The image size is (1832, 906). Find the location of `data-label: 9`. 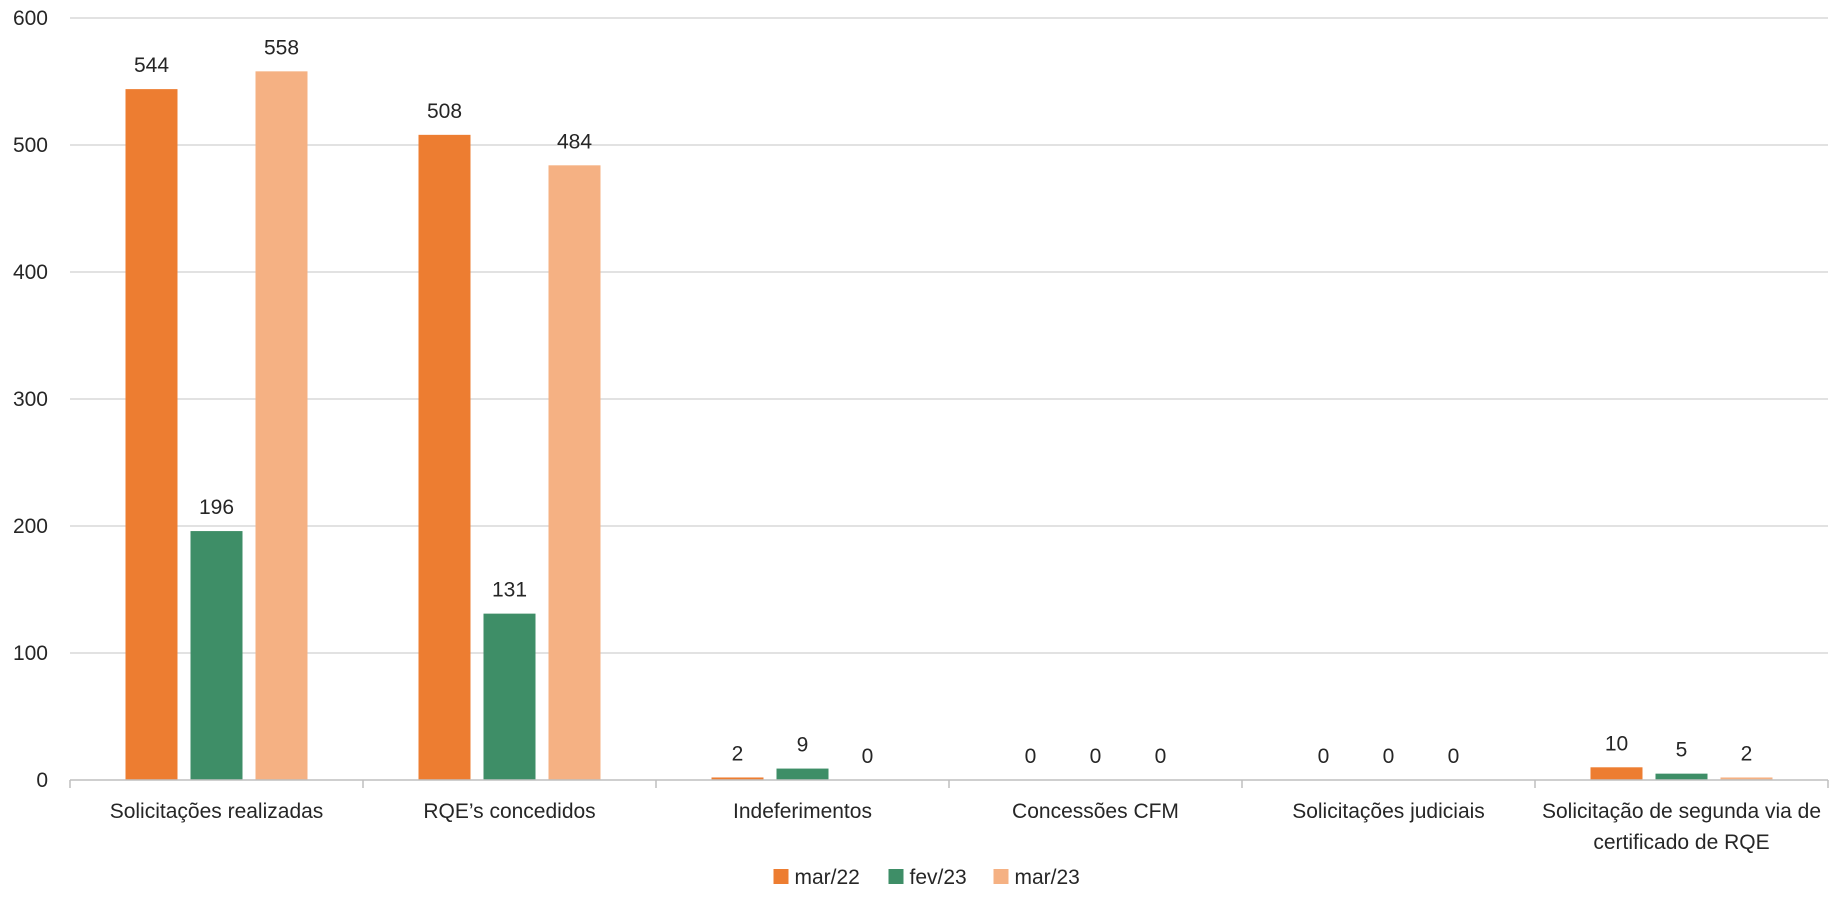

data-label: 9 is located at coordinates (803, 745).